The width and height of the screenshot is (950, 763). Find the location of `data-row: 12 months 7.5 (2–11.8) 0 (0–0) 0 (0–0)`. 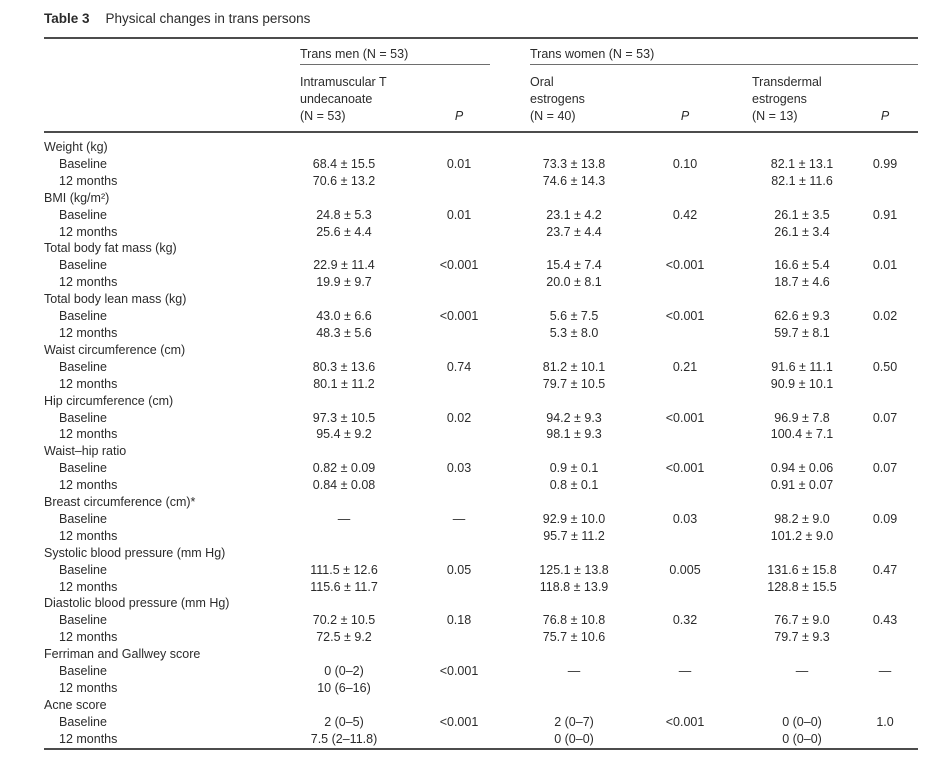

data-row: 12 months 7.5 (2–11.8) 0 (0–0) 0 (0–0) is located at coordinates (481, 740).